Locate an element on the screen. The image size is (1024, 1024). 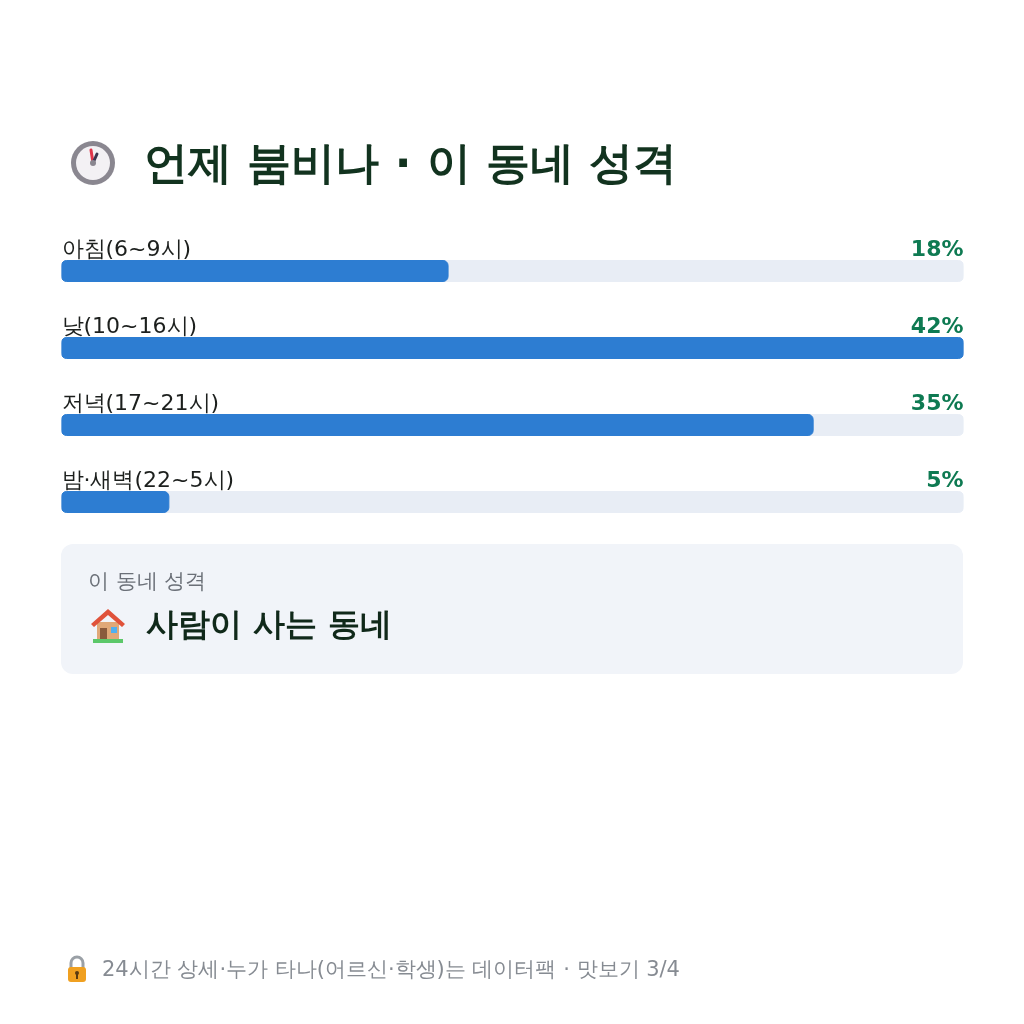
text: 사람이 사는 동네 is located at coordinates (269, 624).